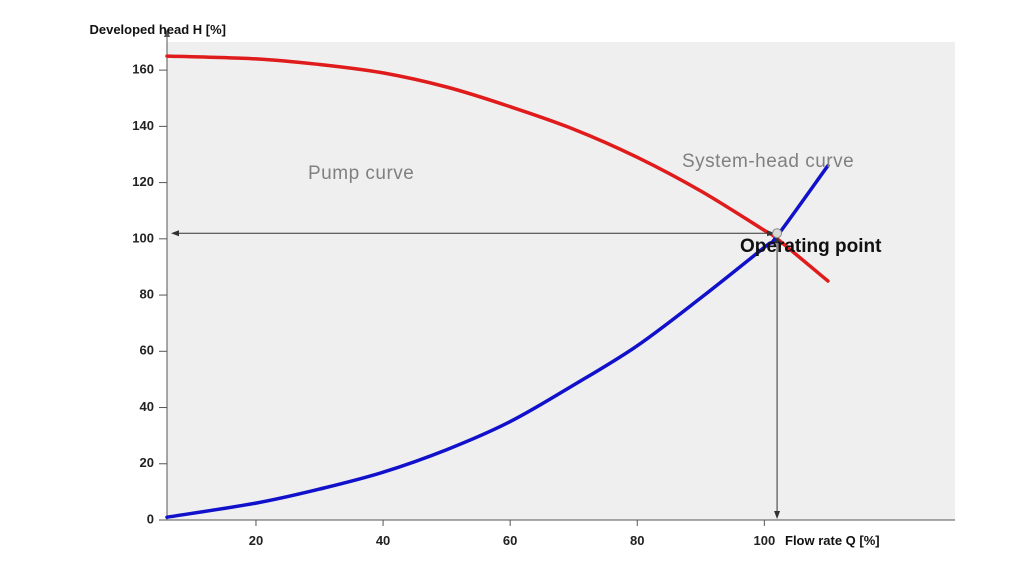 This screenshot has width=1024, height=575. What do you see at coordinates (771, 233) in the screenshot?
I see `op-arrowhead-right` at bounding box center [771, 233].